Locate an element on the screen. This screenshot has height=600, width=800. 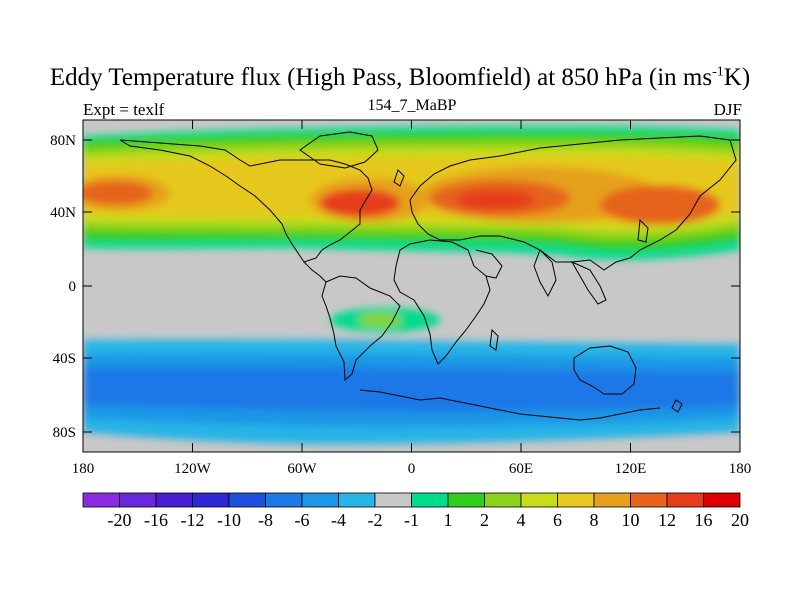
y-tick-label: 40N is located at coordinates (63, 213).